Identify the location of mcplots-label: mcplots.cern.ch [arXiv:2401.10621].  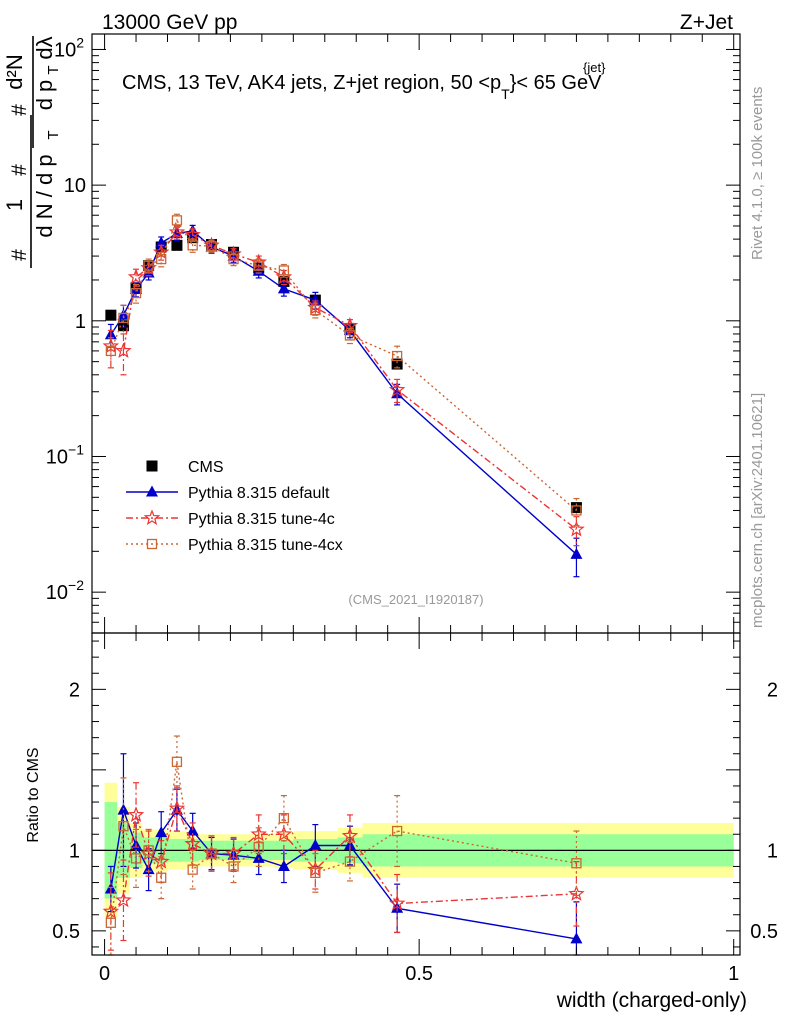
(757, 510).